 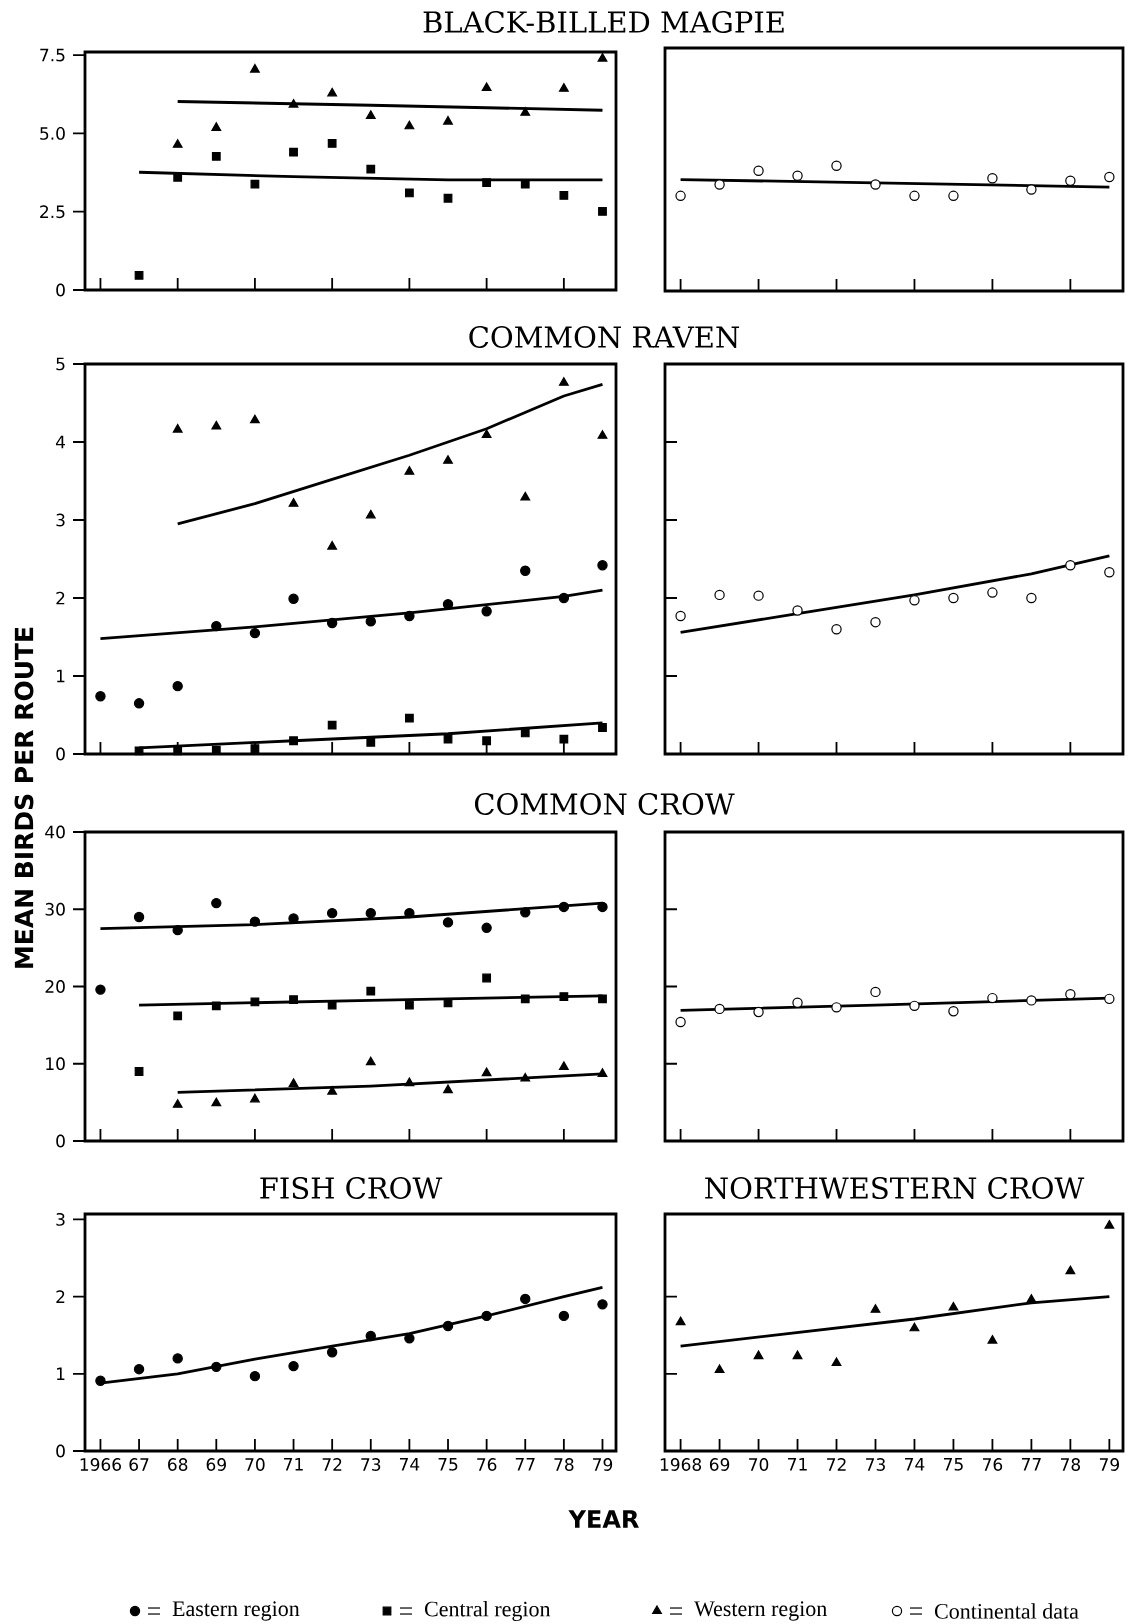 I want to click on y-tick-label: 0, so click(x=60, y=1141).